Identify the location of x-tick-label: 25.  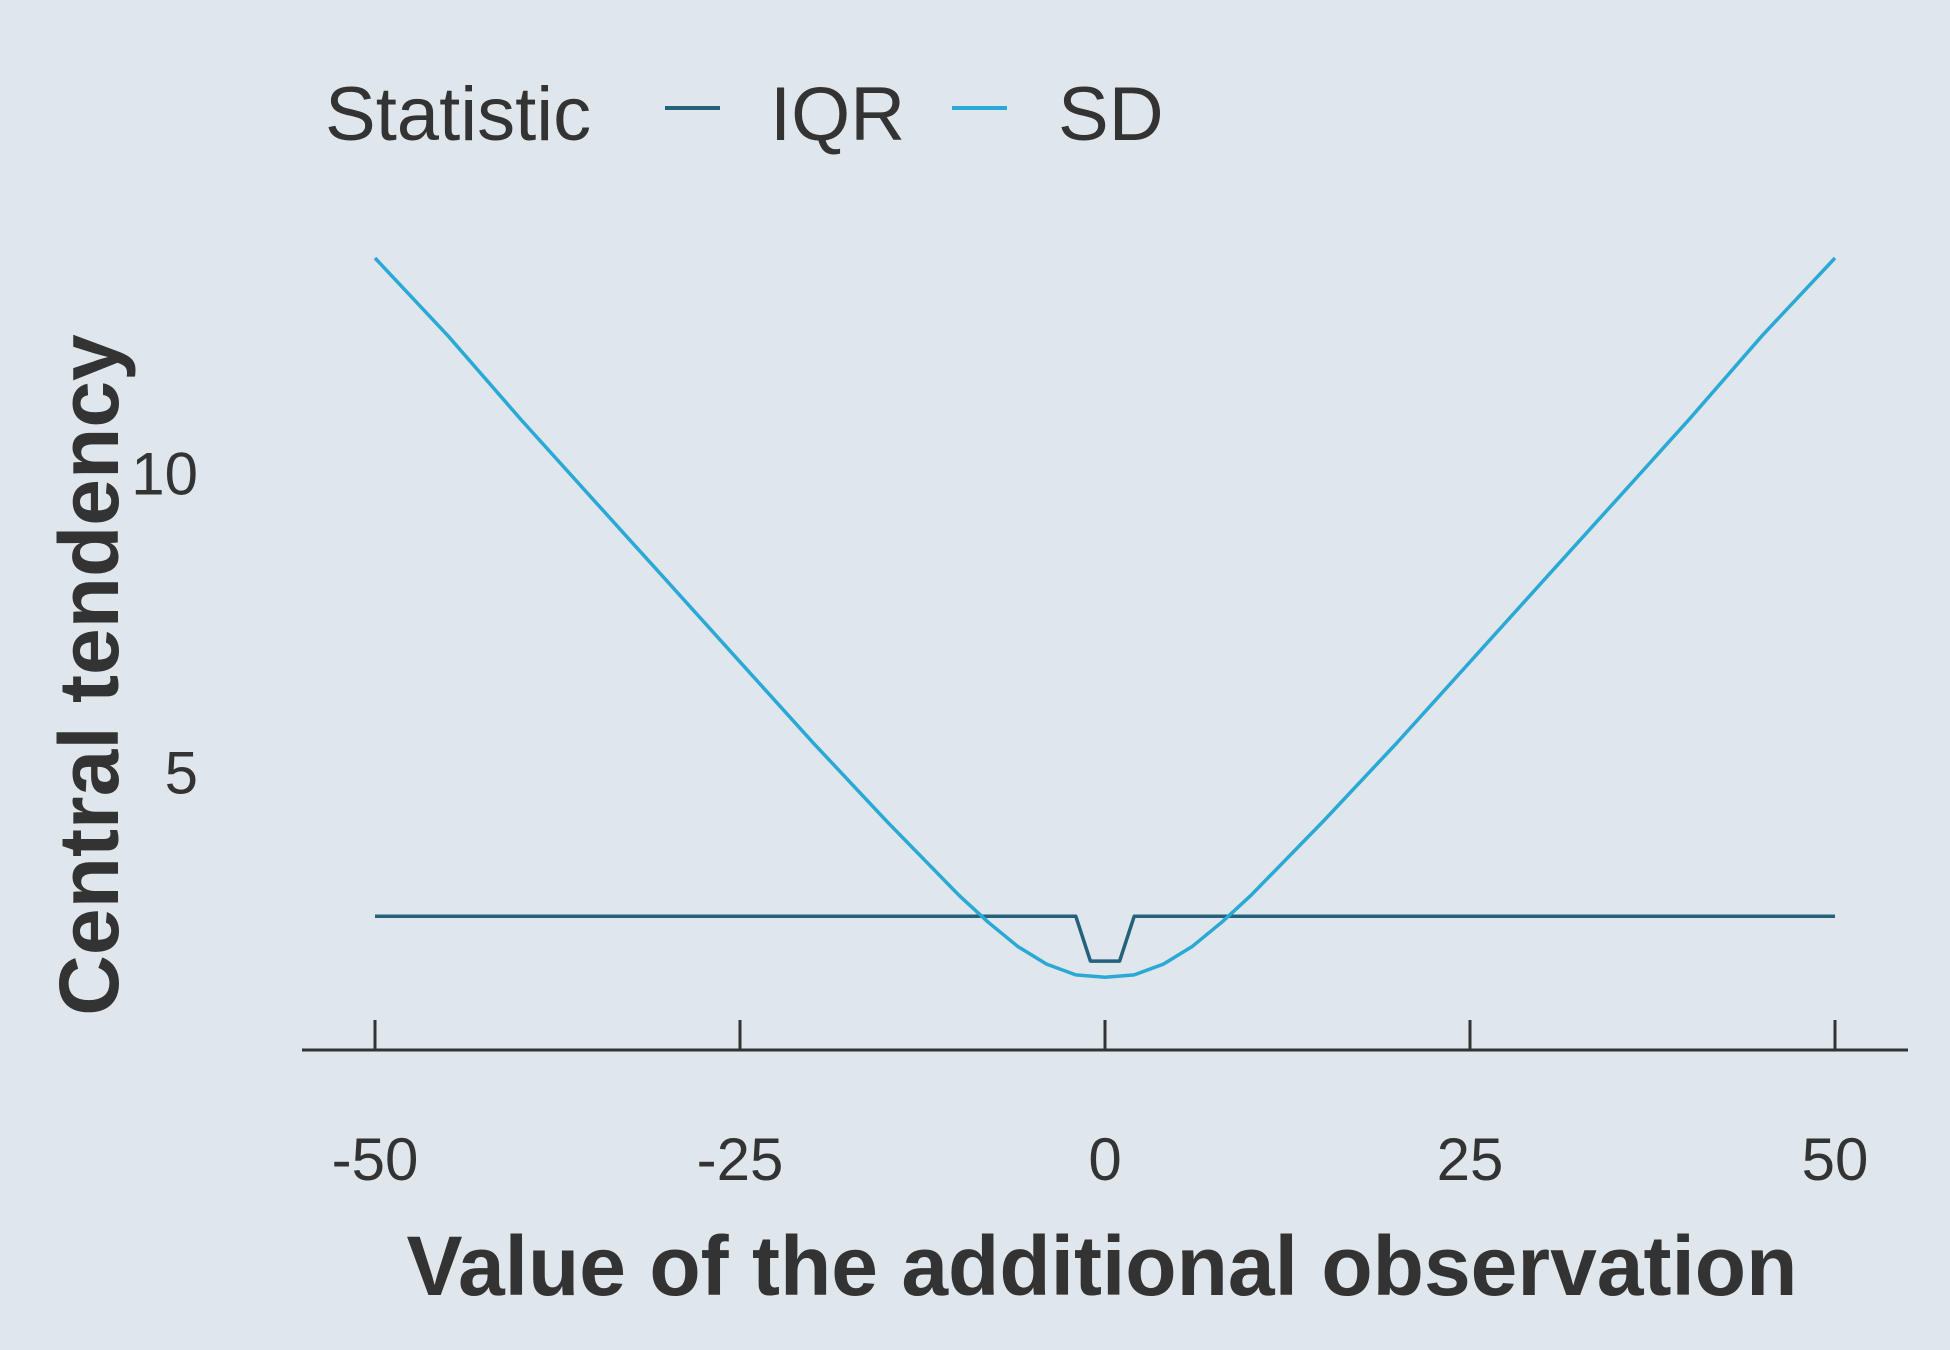
(1470, 1159).